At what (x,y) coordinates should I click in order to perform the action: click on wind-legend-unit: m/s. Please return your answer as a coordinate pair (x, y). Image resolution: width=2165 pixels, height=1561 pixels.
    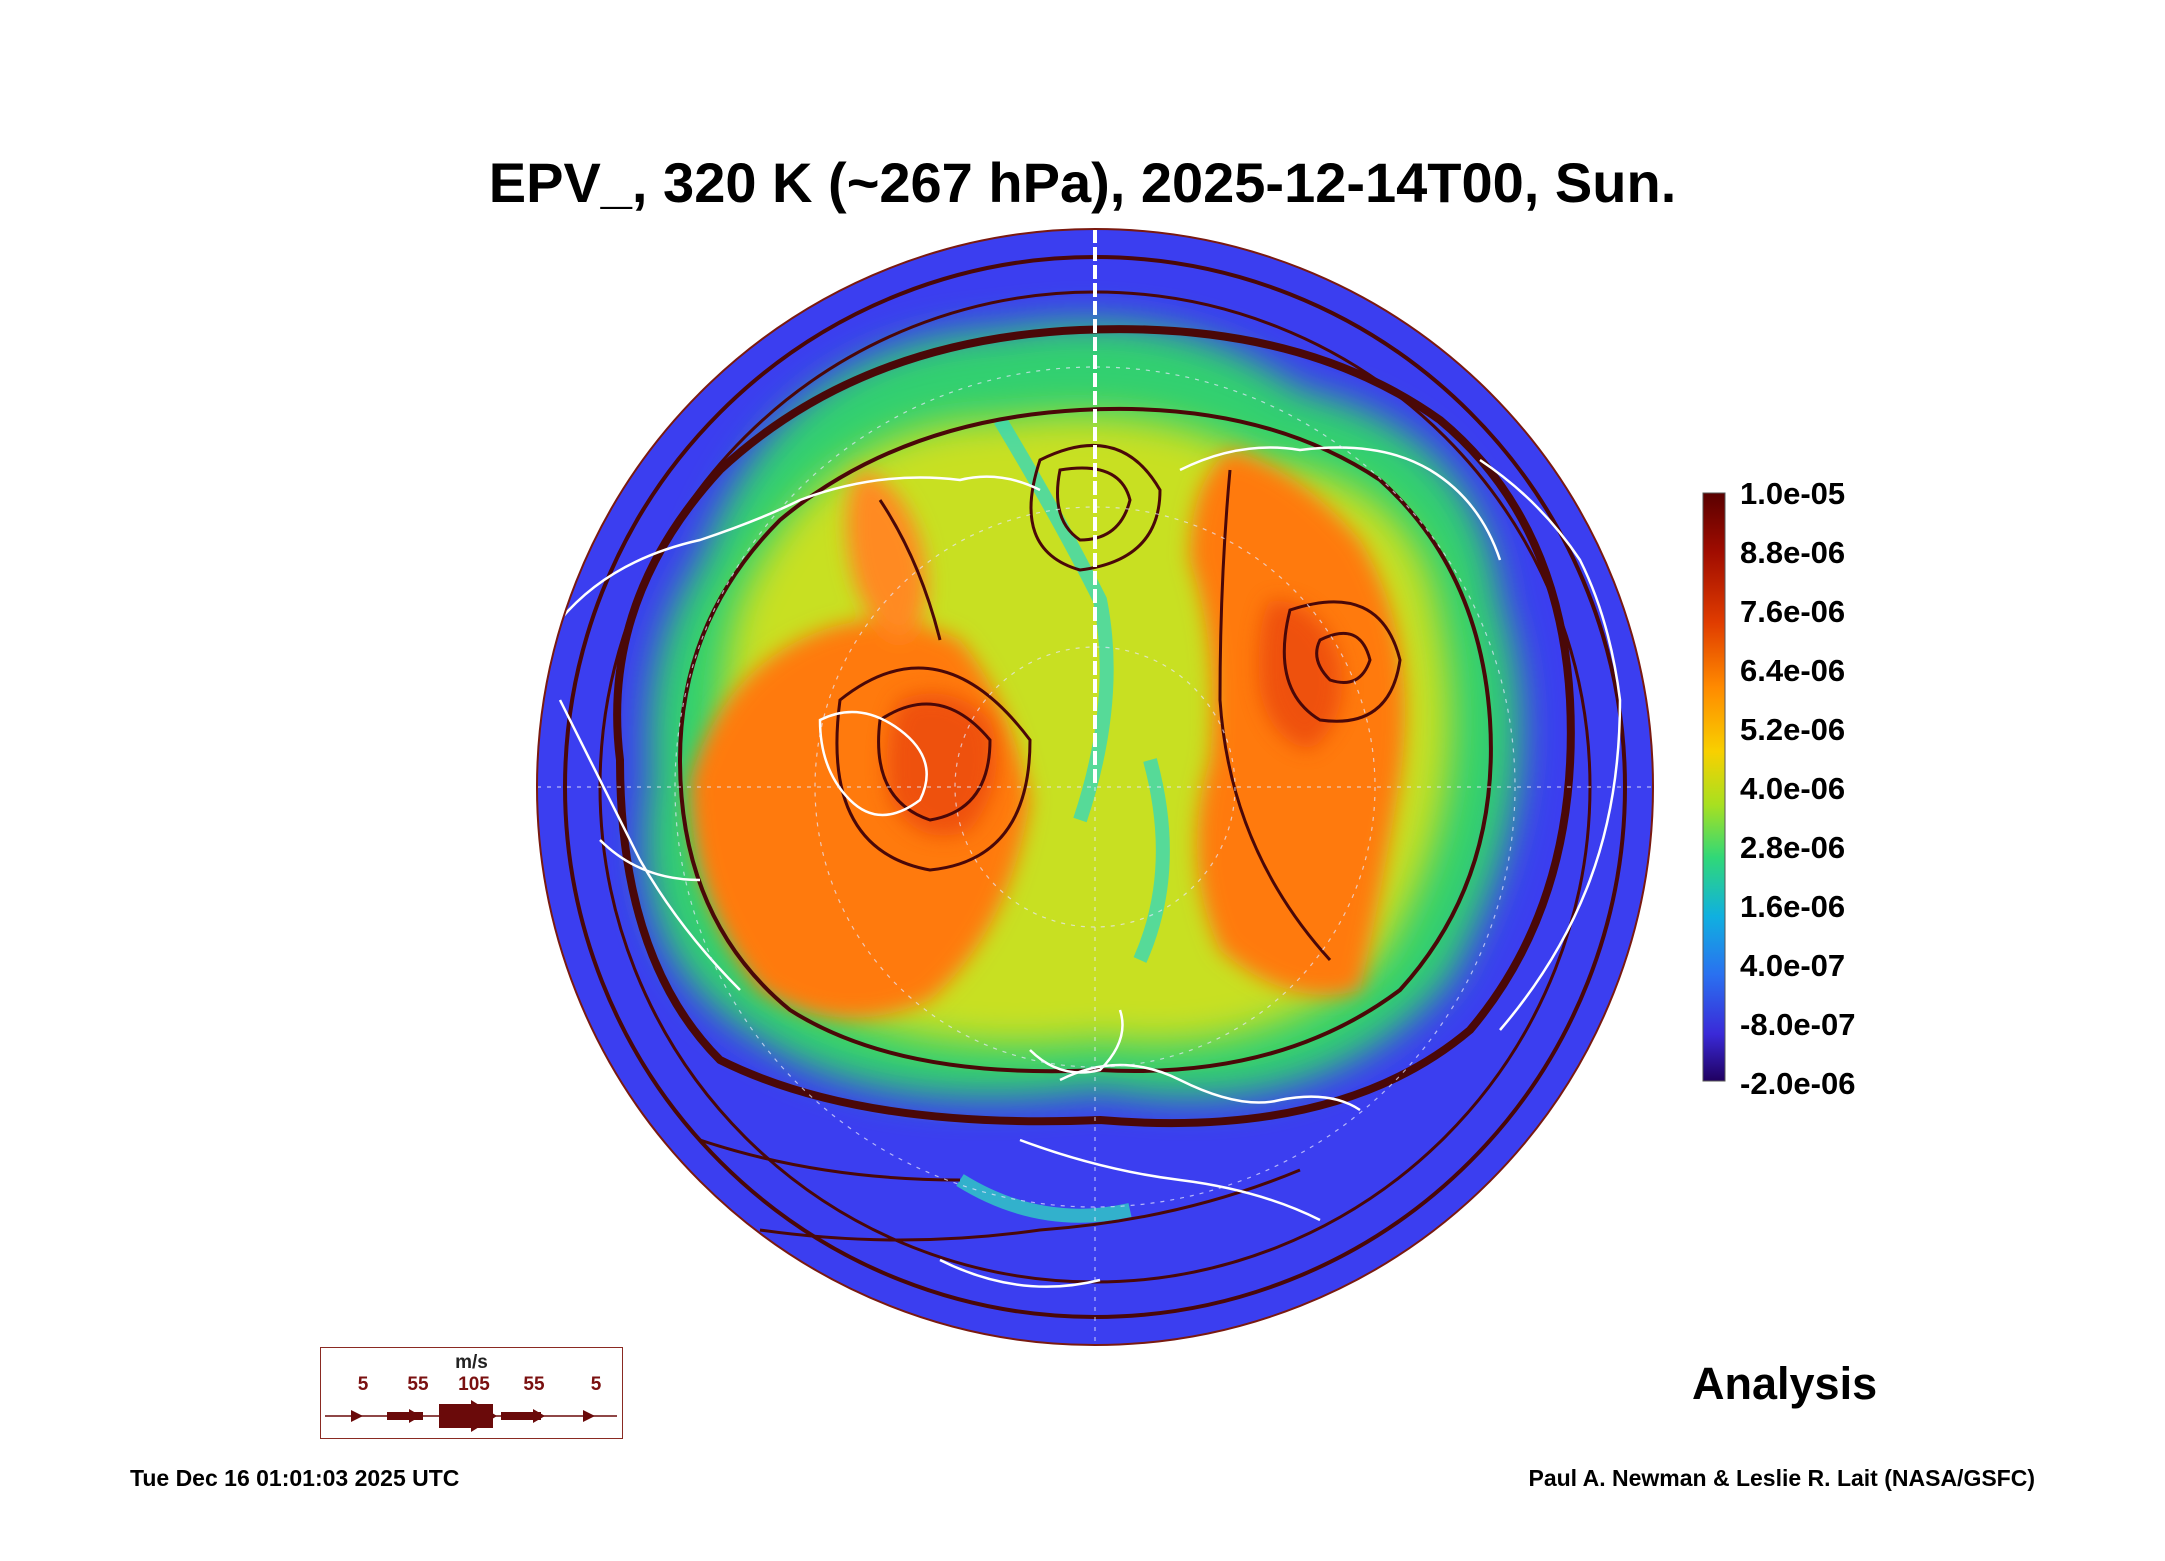
    Looking at the image, I should click on (471, 1362).